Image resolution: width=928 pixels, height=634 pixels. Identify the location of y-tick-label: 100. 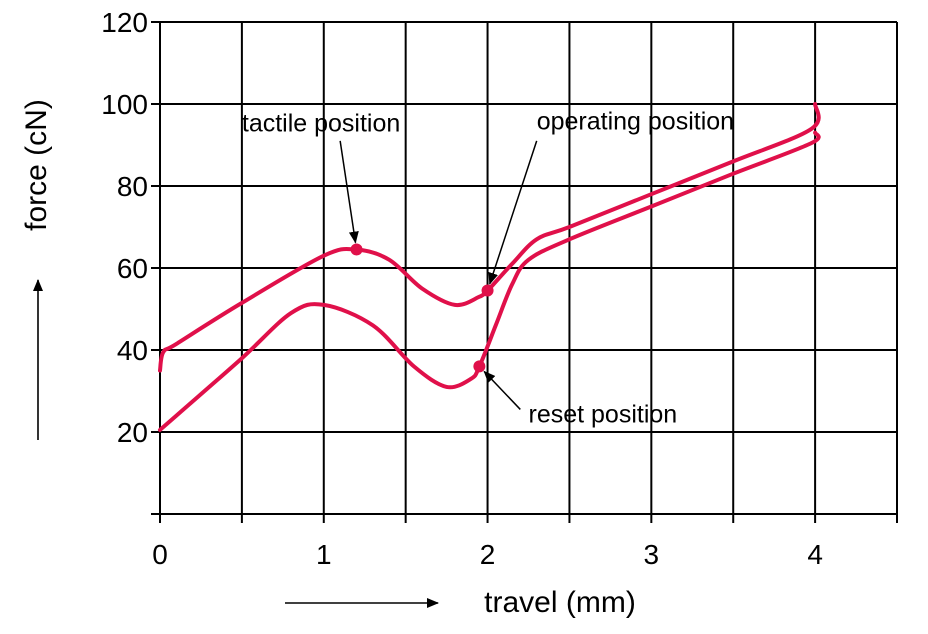
(124, 104).